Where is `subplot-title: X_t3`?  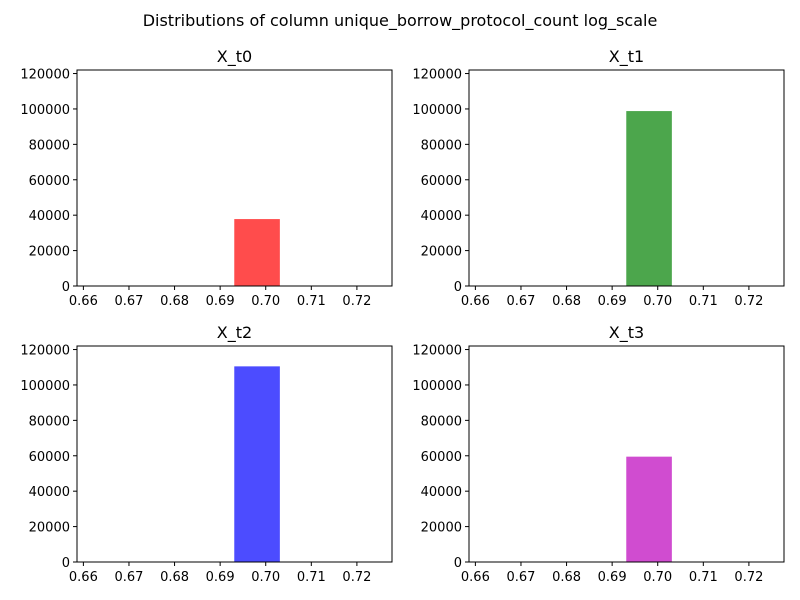
subplot-title: X_t3 is located at coordinates (626, 333).